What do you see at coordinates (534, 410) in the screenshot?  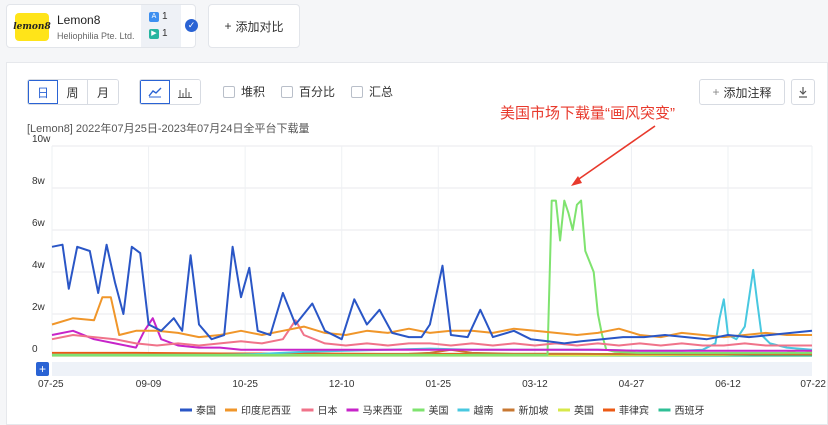 I see `legend-label: 新加坡` at bounding box center [534, 410].